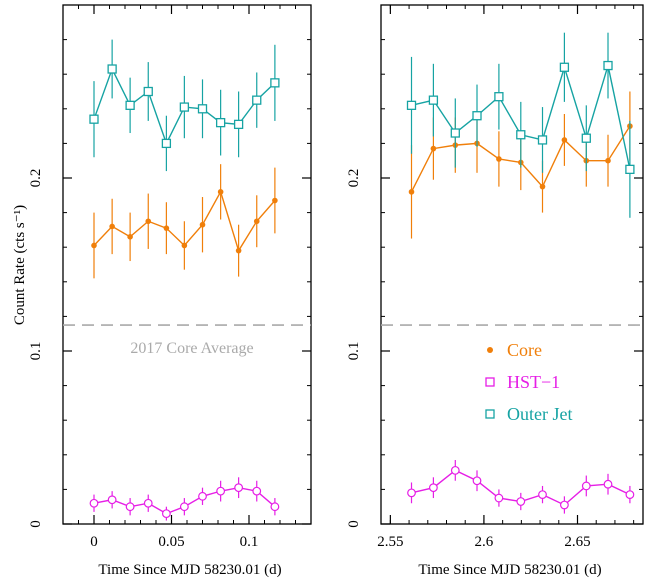 The width and height of the screenshot is (648, 585). Describe the element at coordinates (20, 265) in the screenshot. I see `y-axis-title: Count Rate (cts s⁻¹)` at that location.